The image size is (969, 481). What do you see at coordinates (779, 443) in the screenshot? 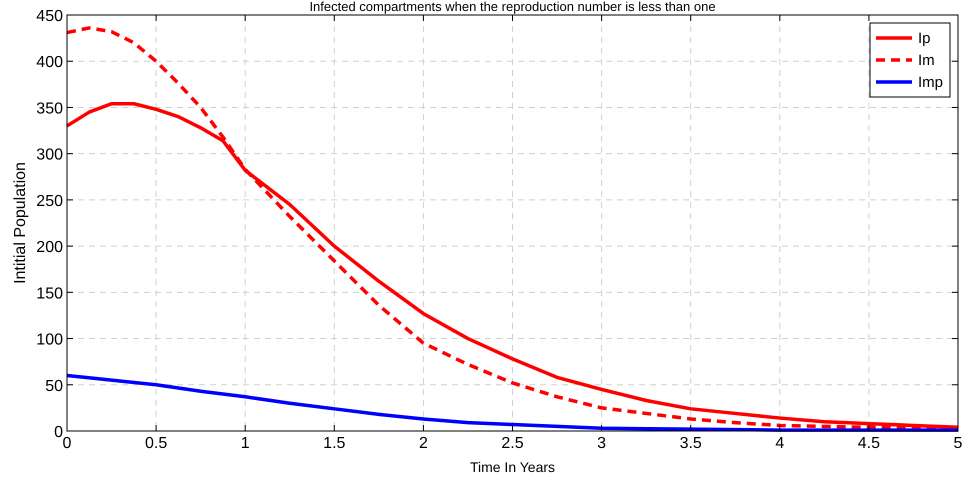
I see `x-tick-label: 4` at bounding box center [779, 443].